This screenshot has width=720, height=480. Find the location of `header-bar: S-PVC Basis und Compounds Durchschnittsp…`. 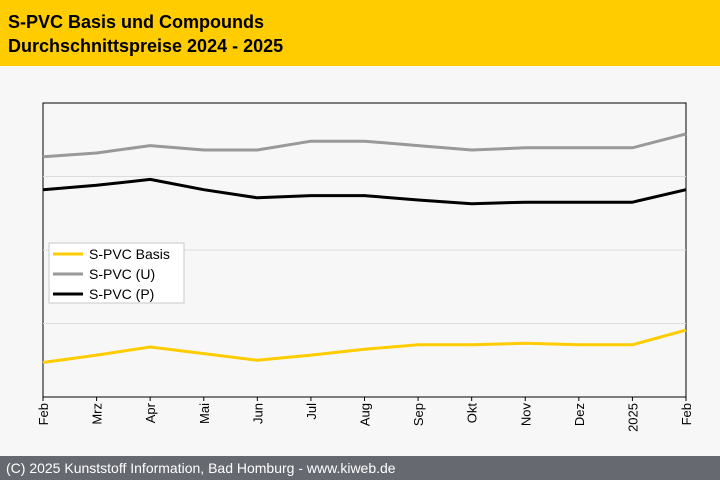

header-bar: S-PVC Basis und Compounds Durchschnittsp… is located at coordinates (360, 33).